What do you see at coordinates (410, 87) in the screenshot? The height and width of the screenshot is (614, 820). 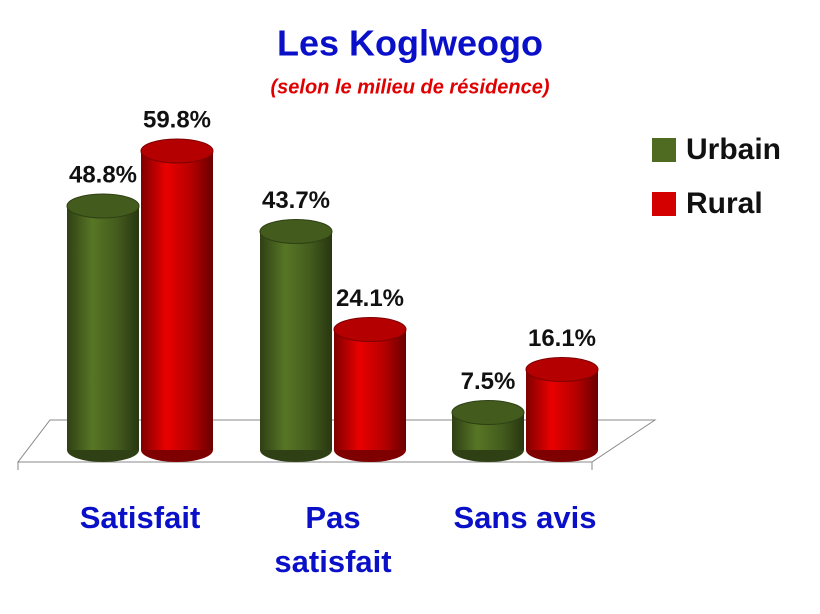 I see `chart-subtitle: (selon le milieu de résidence)` at bounding box center [410, 87].